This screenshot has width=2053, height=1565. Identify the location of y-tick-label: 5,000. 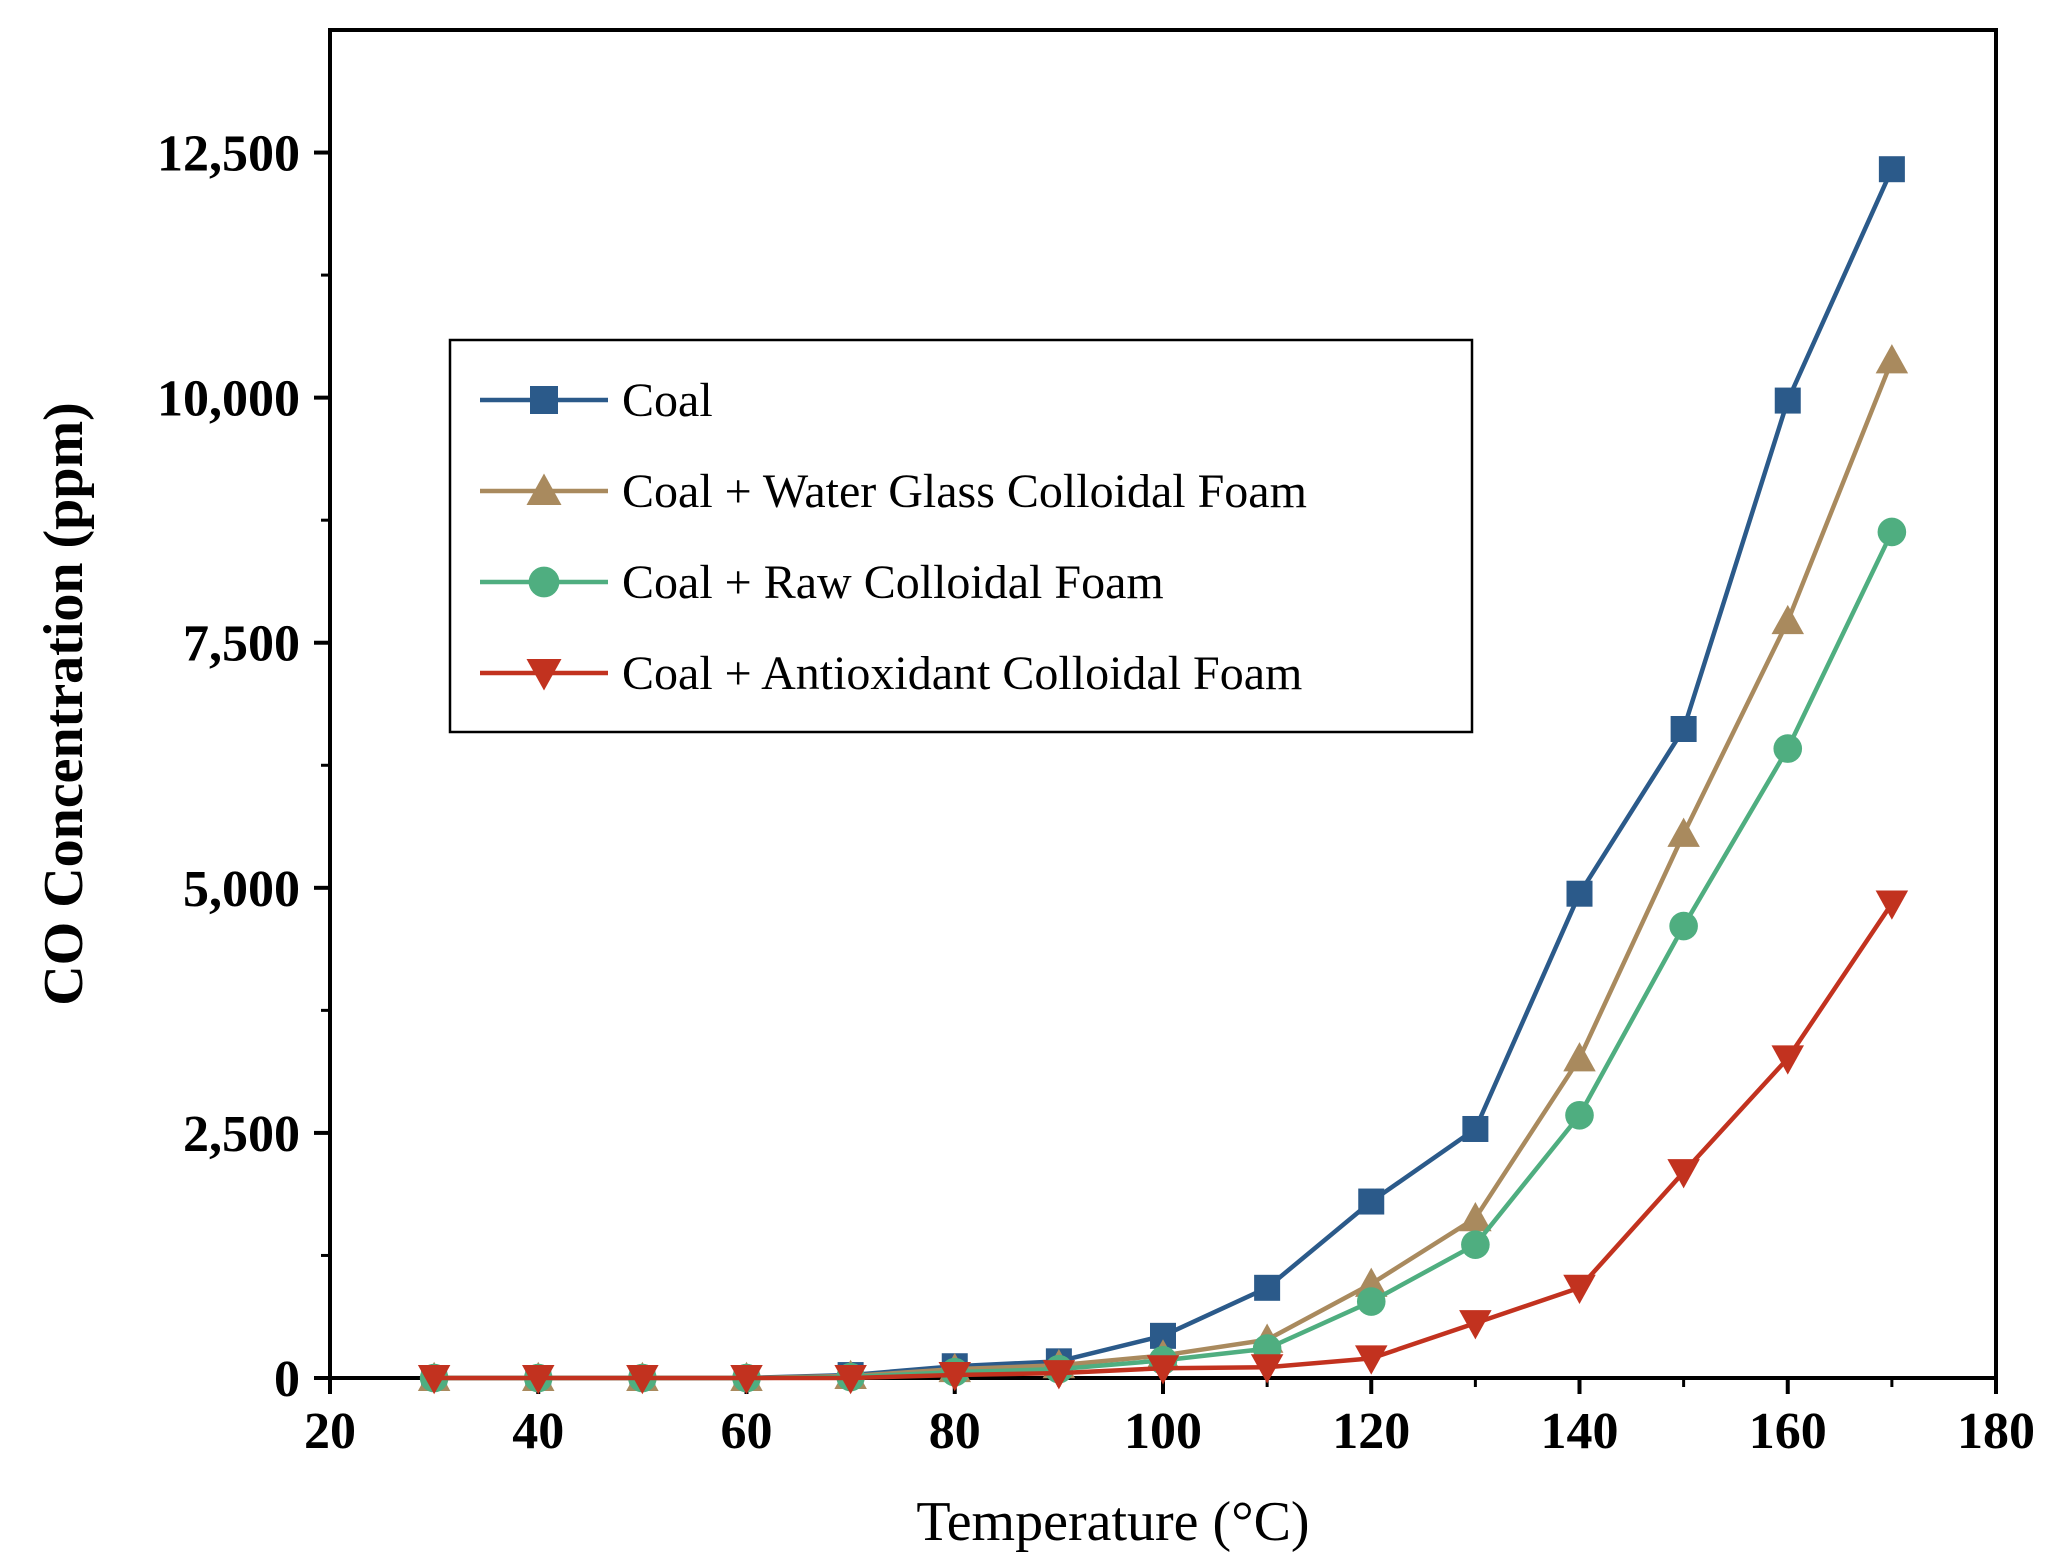
(241, 889).